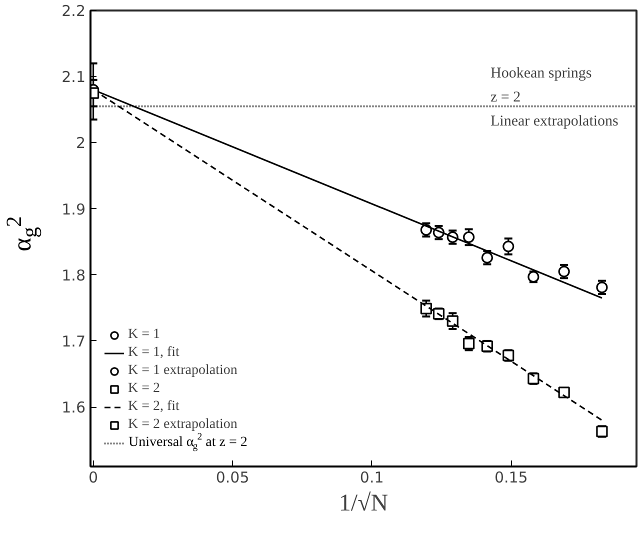 This screenshot has width=641, height=541. I want to click on y-tick-label: 1.9, so click(74, 209).